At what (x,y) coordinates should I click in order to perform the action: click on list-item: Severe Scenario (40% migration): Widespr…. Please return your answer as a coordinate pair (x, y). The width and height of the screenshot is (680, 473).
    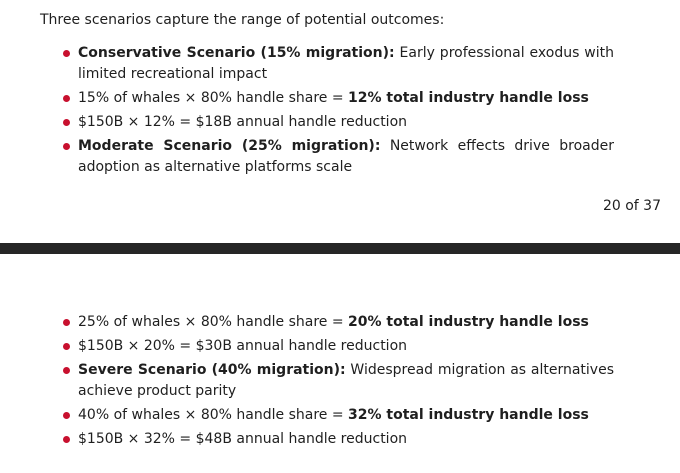
    Looking at the image, I should click on (338, 381).